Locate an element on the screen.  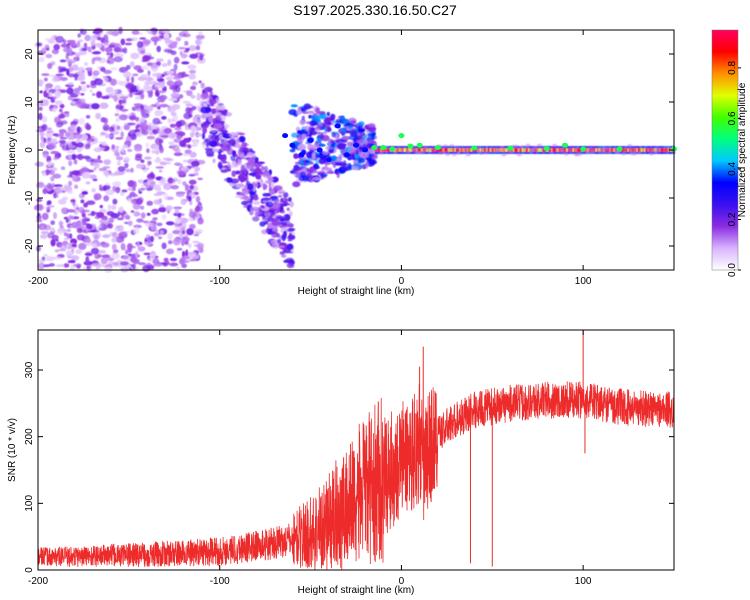
heatmap-trace-point is located at coordinates (419, 145).